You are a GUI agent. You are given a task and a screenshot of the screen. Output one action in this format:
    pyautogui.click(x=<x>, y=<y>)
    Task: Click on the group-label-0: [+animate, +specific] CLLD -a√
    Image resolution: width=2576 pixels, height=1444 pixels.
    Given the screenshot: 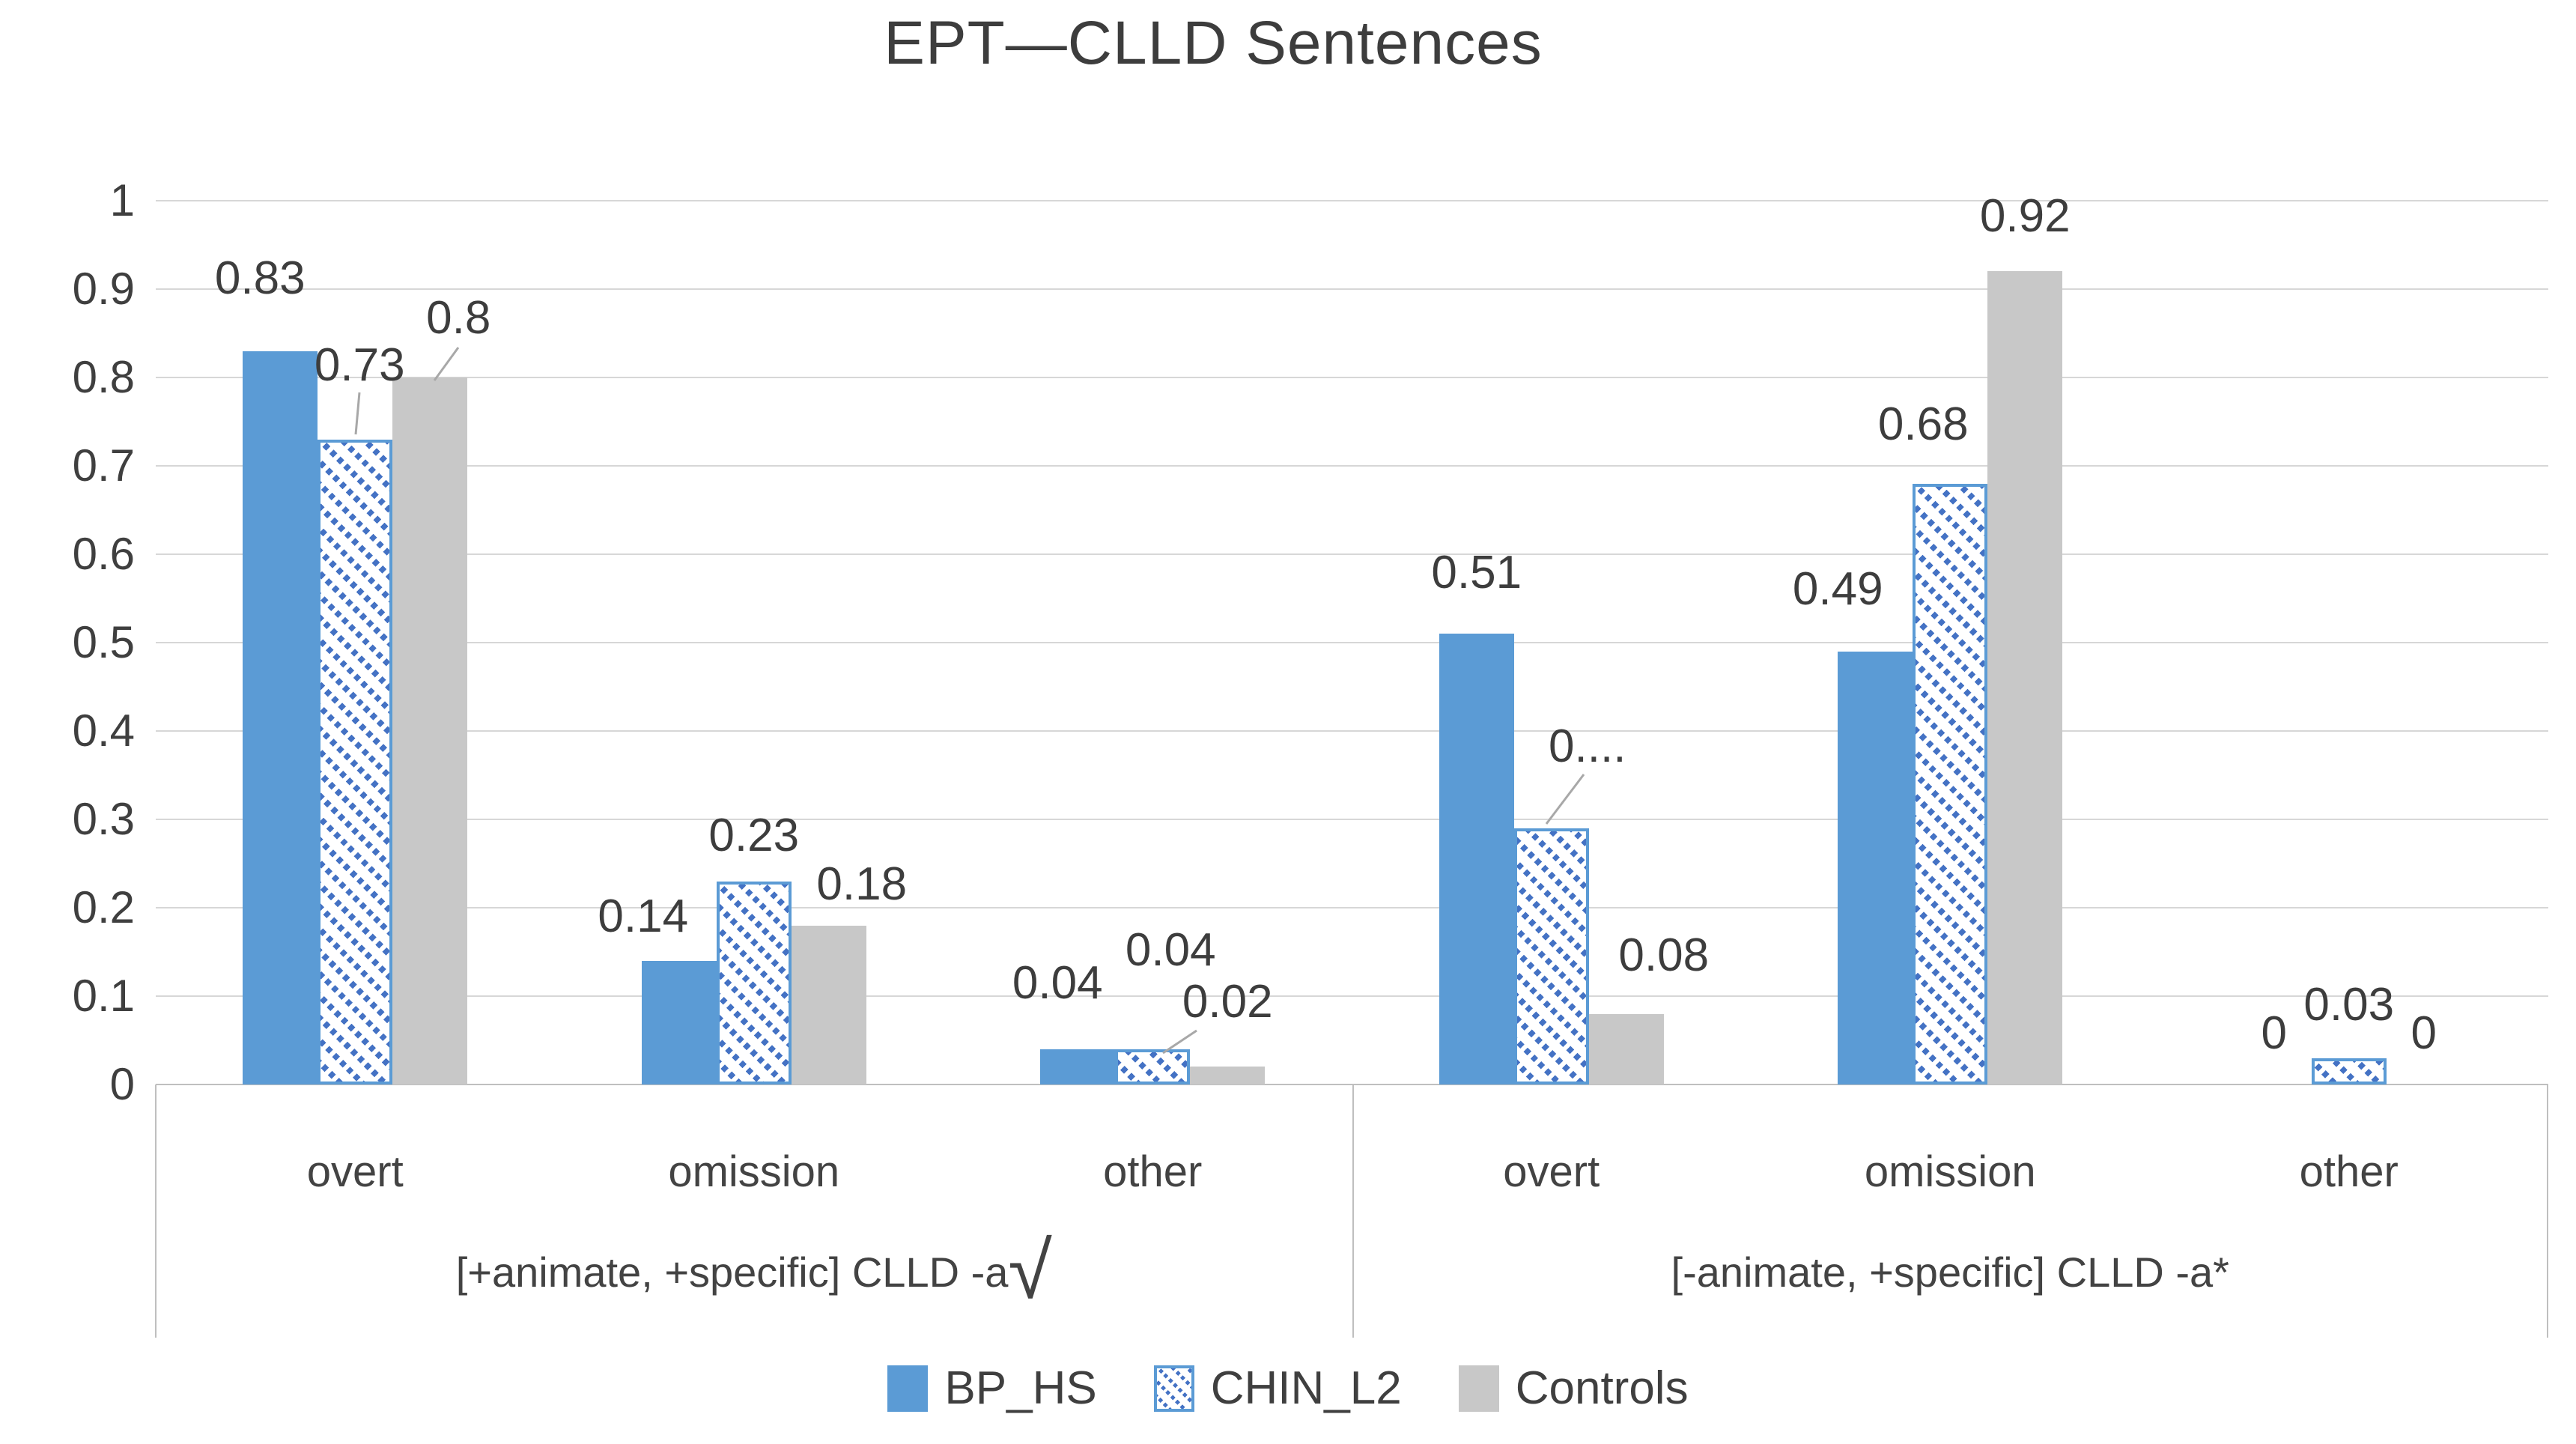 What is the action you would take?
    pyautogui.click(x=753, y=1270)
    